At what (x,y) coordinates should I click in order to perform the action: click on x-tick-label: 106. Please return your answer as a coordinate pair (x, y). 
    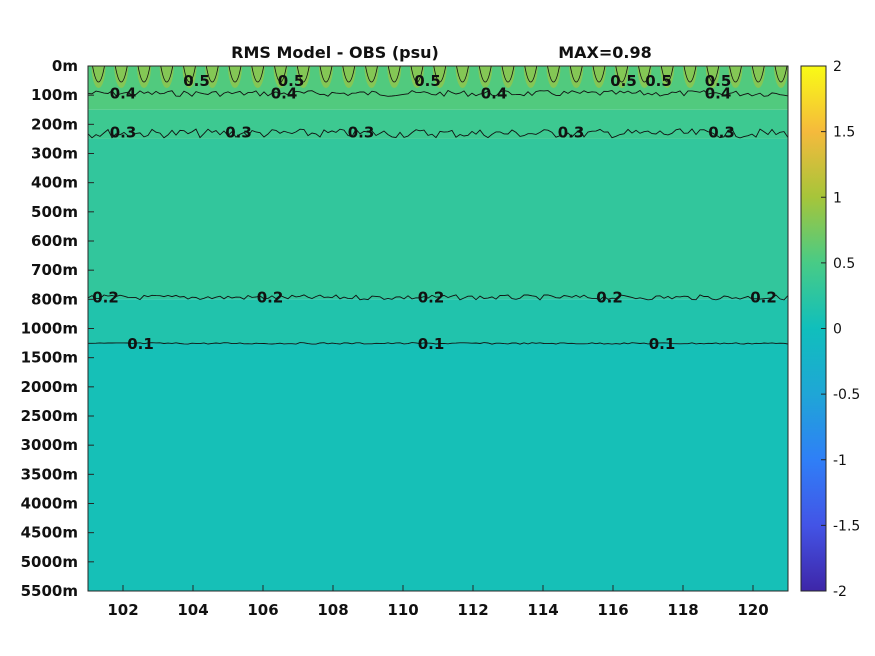
    Looking at the image, I should click on (262, 610).